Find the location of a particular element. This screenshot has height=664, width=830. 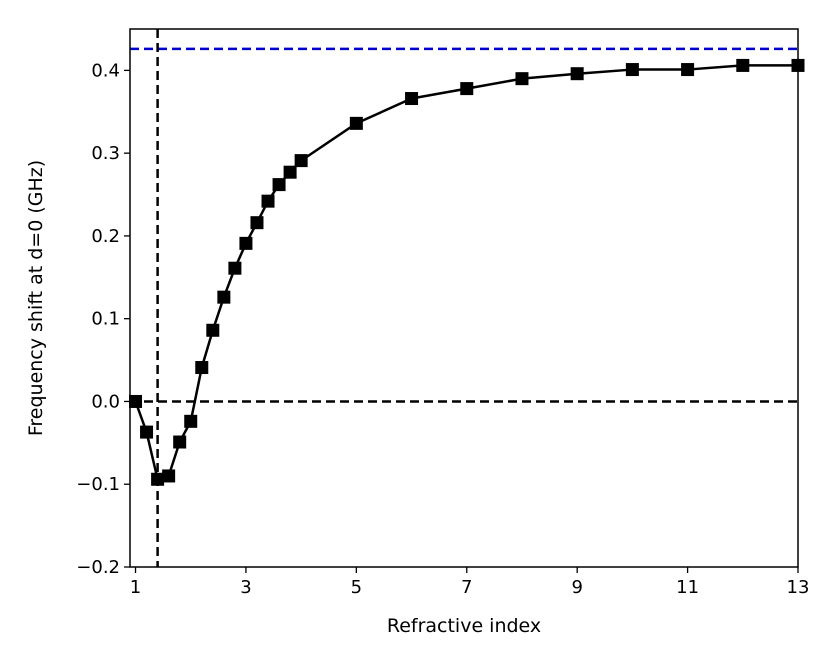

y-tick-label: 0.4 is located at coordinates (105, 70).